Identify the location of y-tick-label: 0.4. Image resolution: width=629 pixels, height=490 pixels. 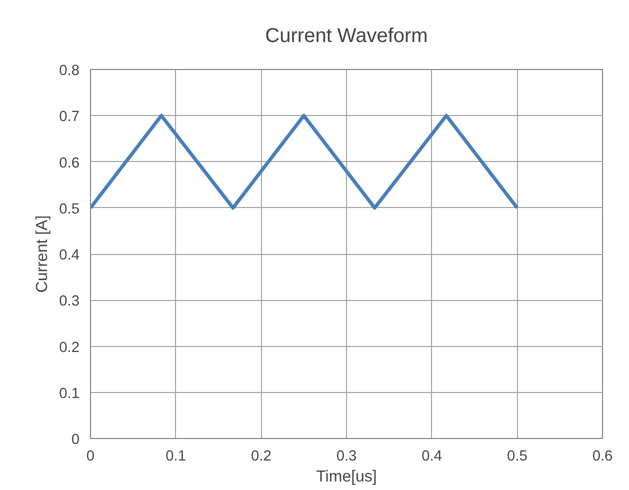
(69, 256).